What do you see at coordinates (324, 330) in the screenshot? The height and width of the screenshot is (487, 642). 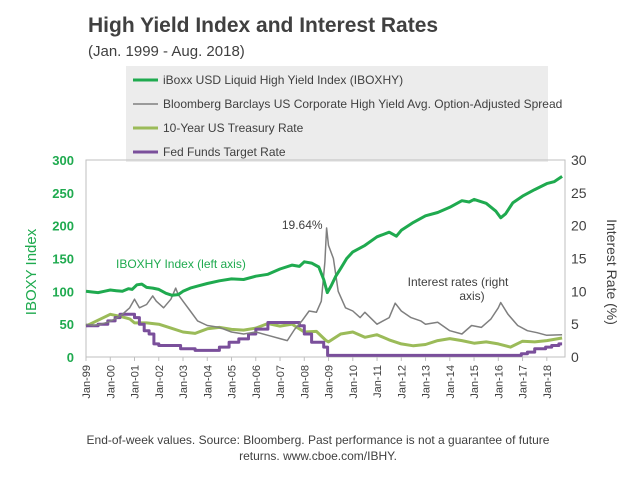 I see `series-line-treasury` at bounding box center [324, 330].